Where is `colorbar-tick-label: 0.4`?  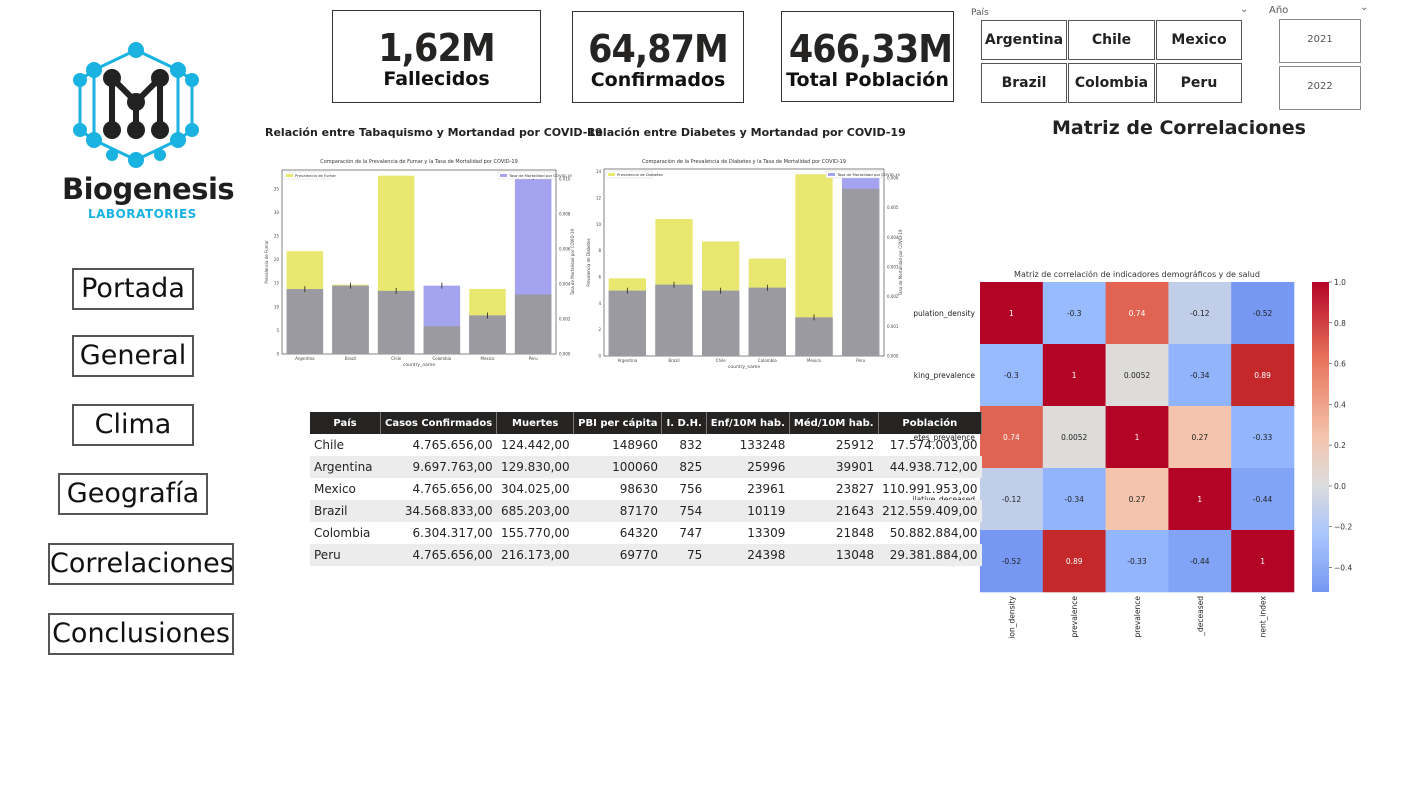
colorbar-tick-label: 0.4 is located at coordinates (1340, 404).